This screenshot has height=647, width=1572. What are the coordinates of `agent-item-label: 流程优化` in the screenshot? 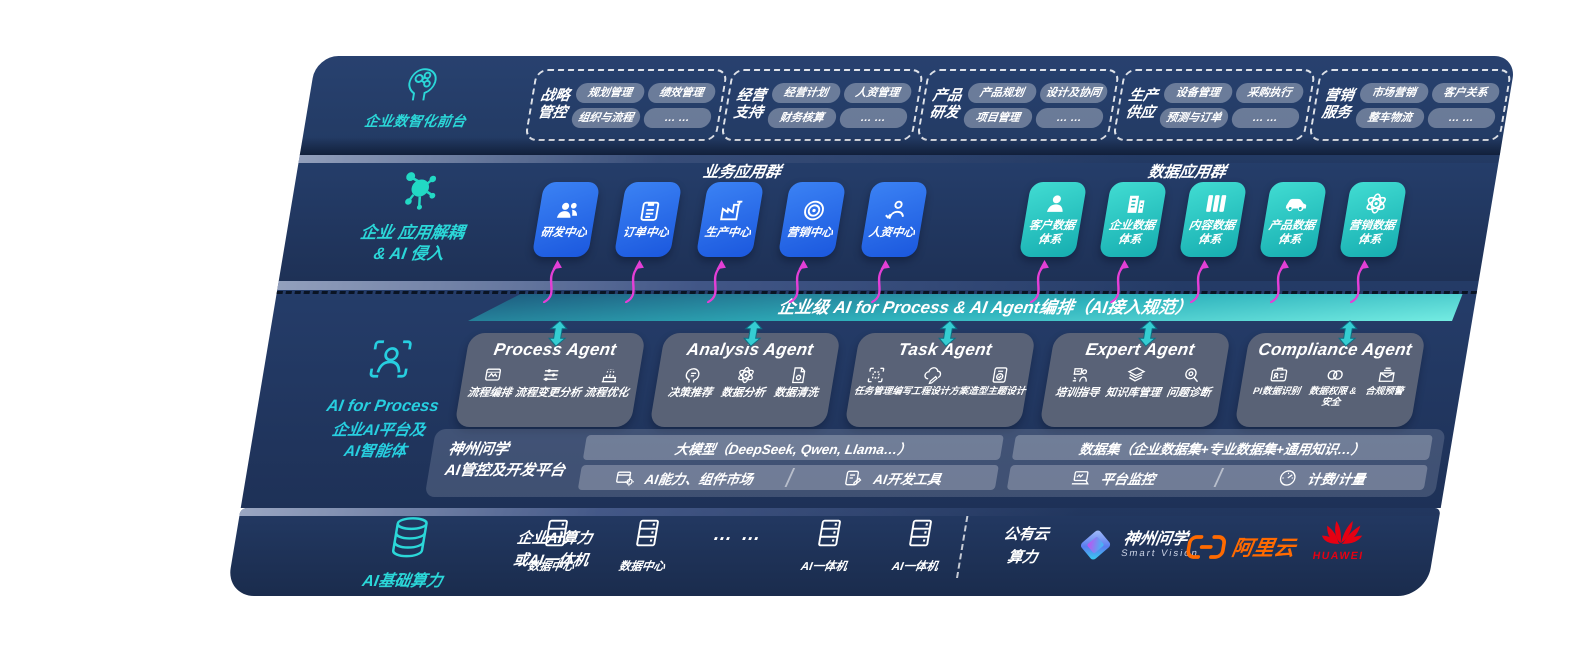 It's located at (606, 393).